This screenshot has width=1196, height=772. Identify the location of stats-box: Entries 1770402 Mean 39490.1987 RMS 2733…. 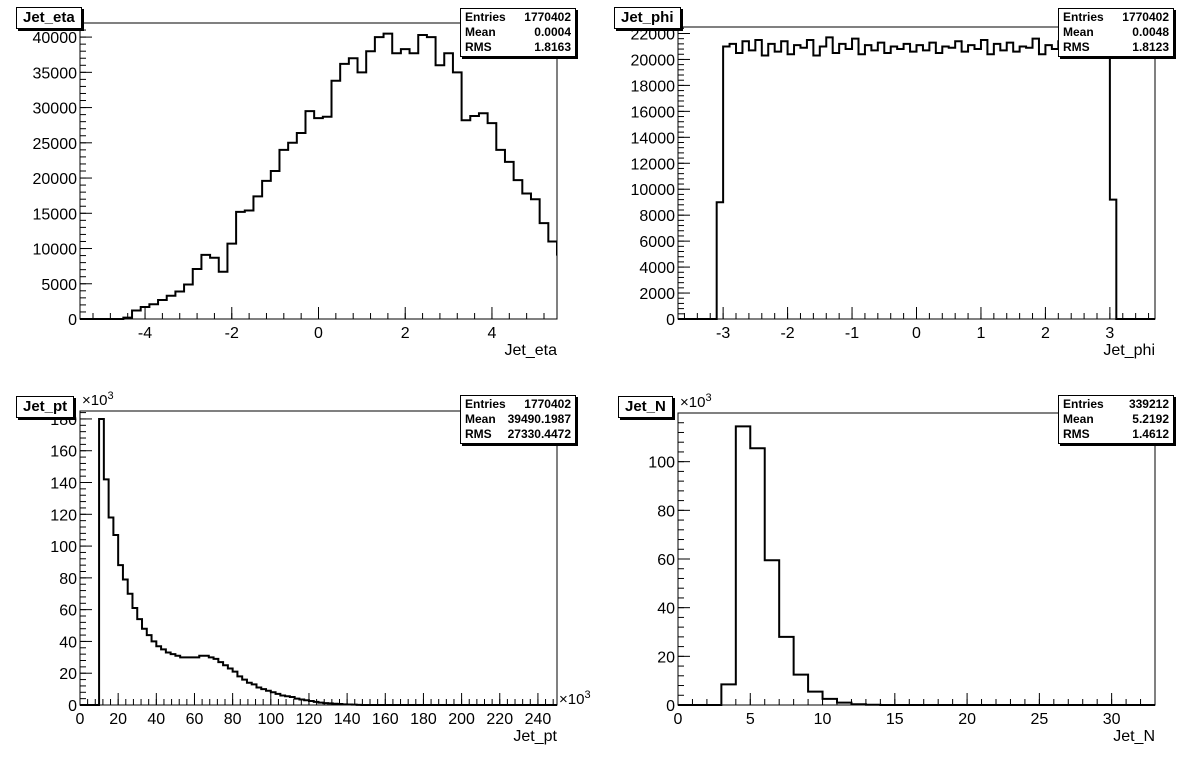
(518, 419).